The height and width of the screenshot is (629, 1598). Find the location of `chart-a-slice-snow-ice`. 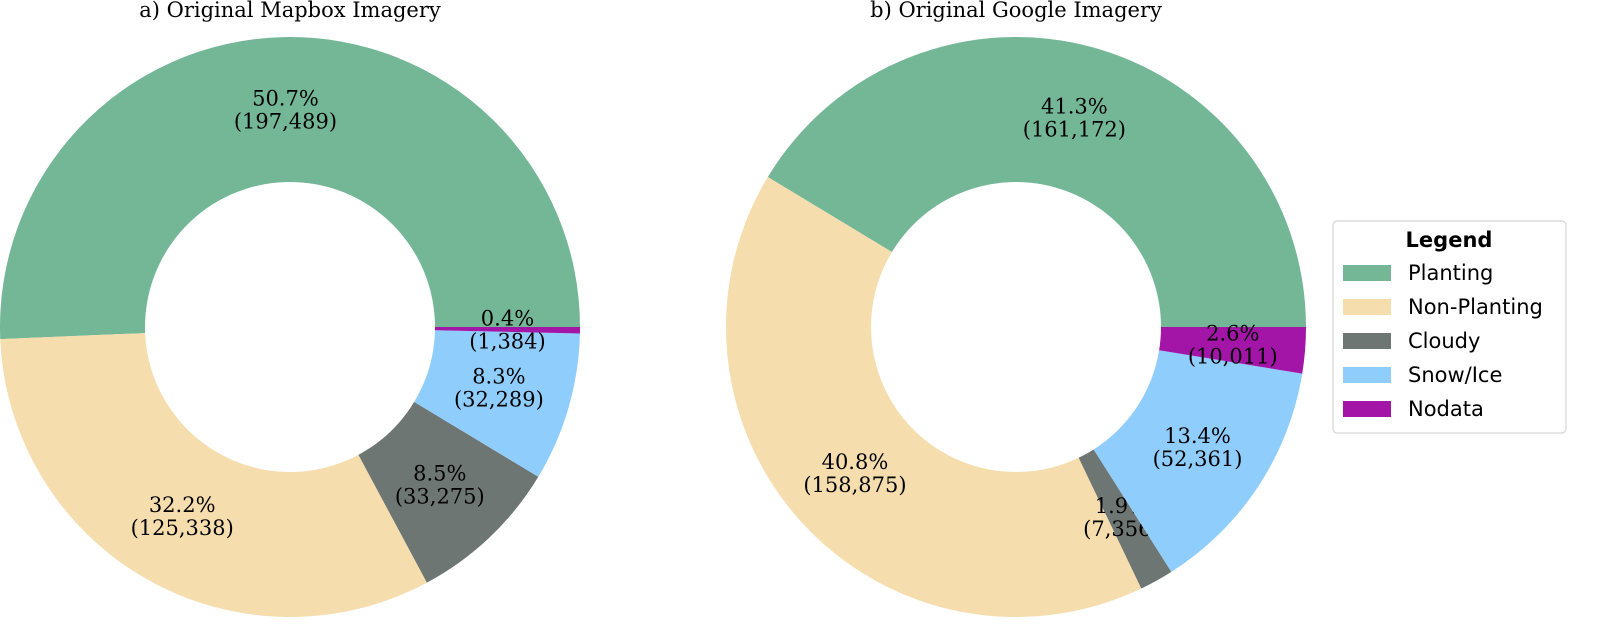

chart-a-slice-snow-ice is located at coordinates (497, 403).